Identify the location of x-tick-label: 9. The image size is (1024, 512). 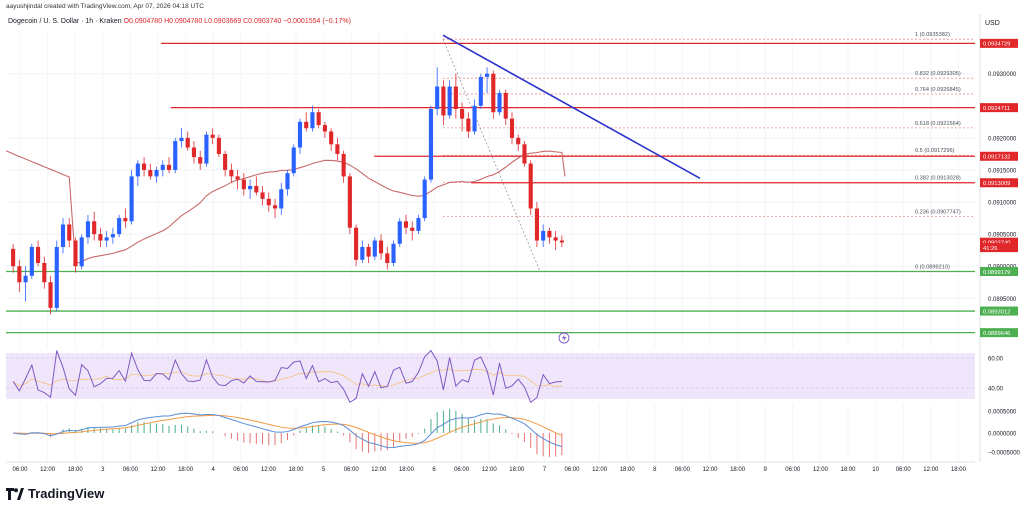
(766, 470).